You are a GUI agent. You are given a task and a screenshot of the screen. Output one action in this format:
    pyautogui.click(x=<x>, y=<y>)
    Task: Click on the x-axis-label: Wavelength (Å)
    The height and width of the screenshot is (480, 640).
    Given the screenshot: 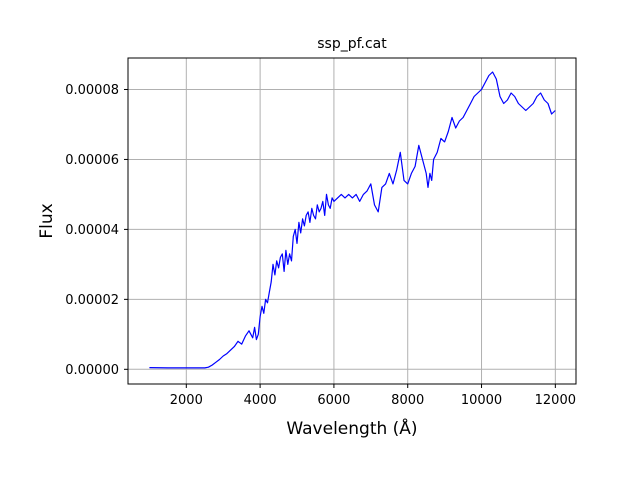 What is the action you would take?
    pyautogui.click(x=351, y=428)
    